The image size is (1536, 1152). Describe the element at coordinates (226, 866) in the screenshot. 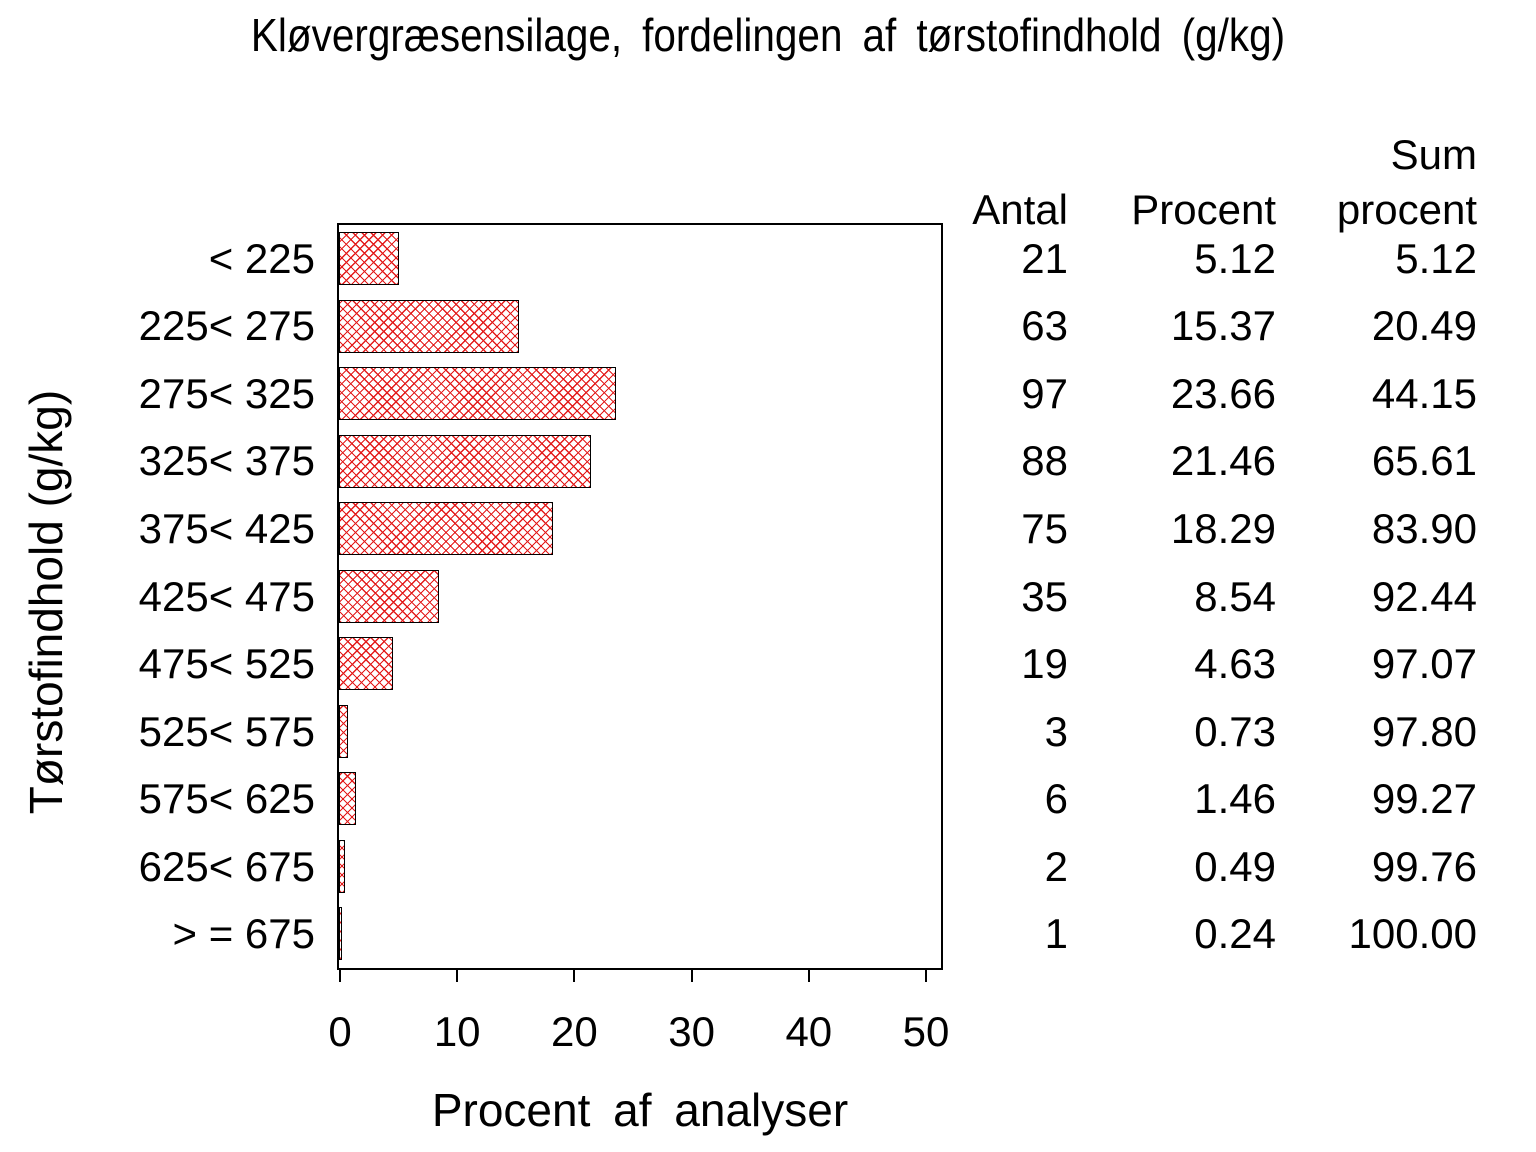

I see `category-label: 625< 675` at that location.